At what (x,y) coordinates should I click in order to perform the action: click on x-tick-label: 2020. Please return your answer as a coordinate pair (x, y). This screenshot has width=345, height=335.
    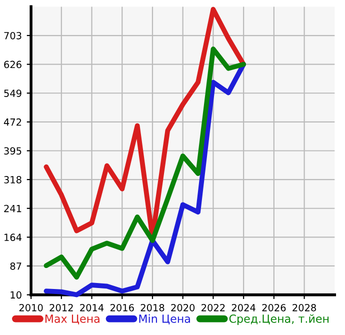
    Looking at the image, I should click on (183, 308).